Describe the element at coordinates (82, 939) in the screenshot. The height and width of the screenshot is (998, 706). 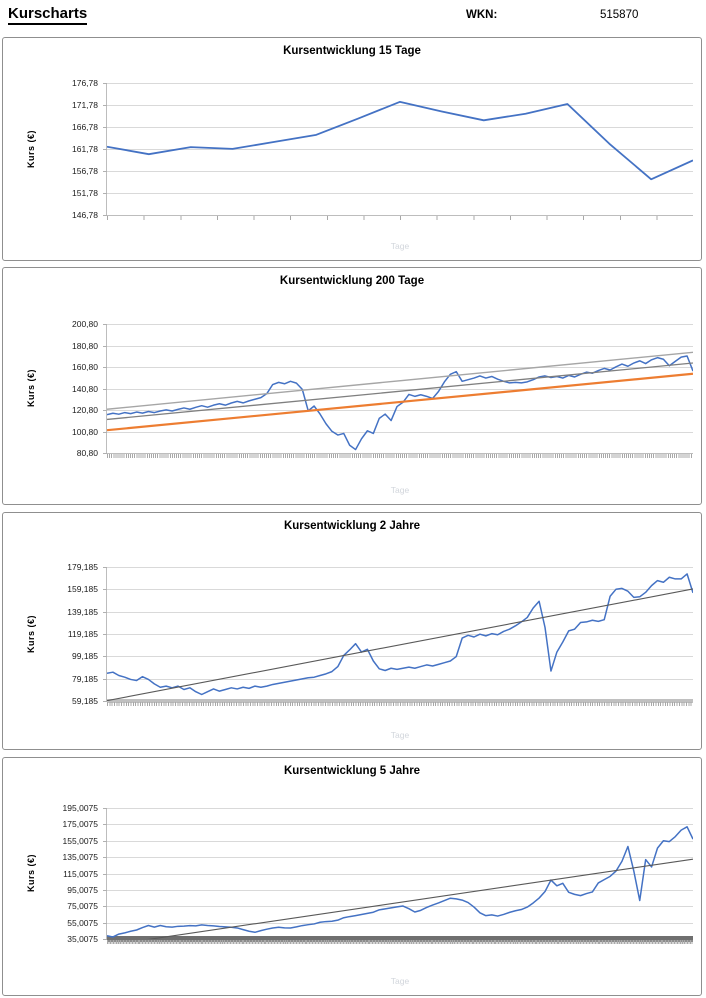
I see `y-axis-label: 35,0075` at that location.